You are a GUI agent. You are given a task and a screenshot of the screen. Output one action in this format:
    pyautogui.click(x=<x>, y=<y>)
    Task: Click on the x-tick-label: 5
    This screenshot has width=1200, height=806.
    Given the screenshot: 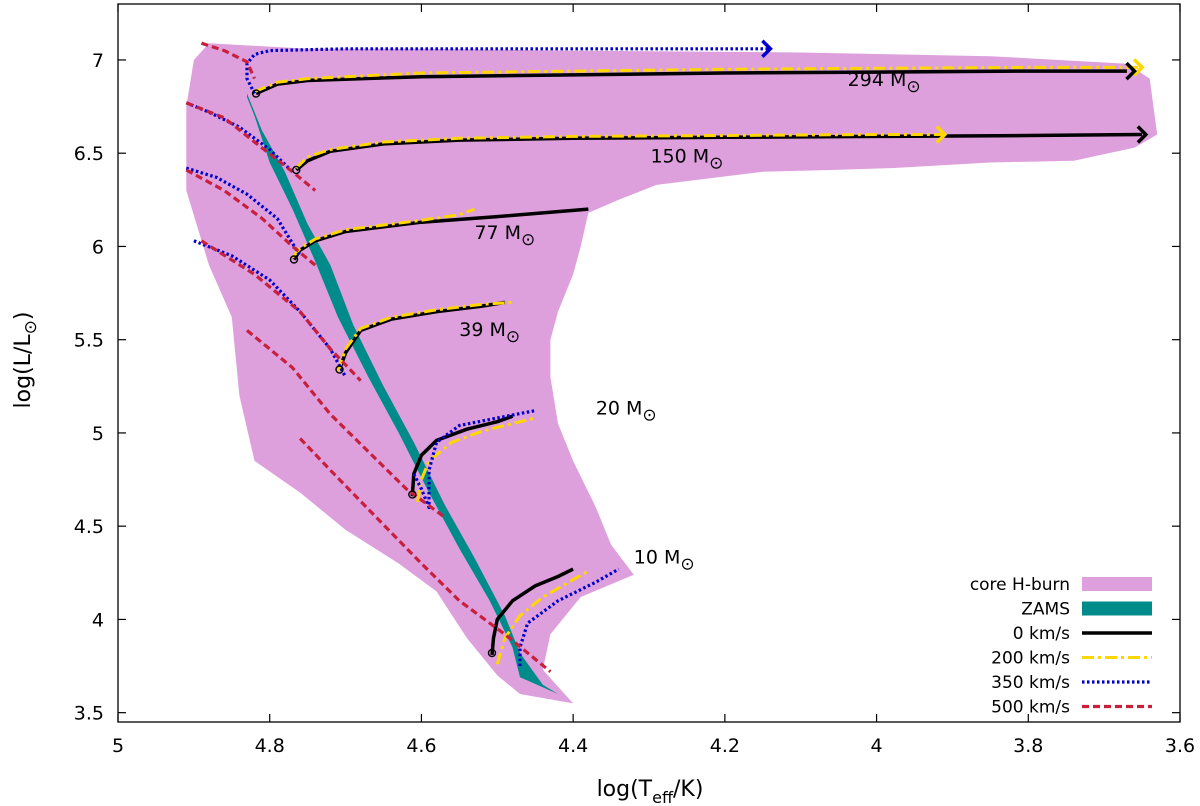 What is the action you would take?
    pyautogui.click(x=118, y=746)
    